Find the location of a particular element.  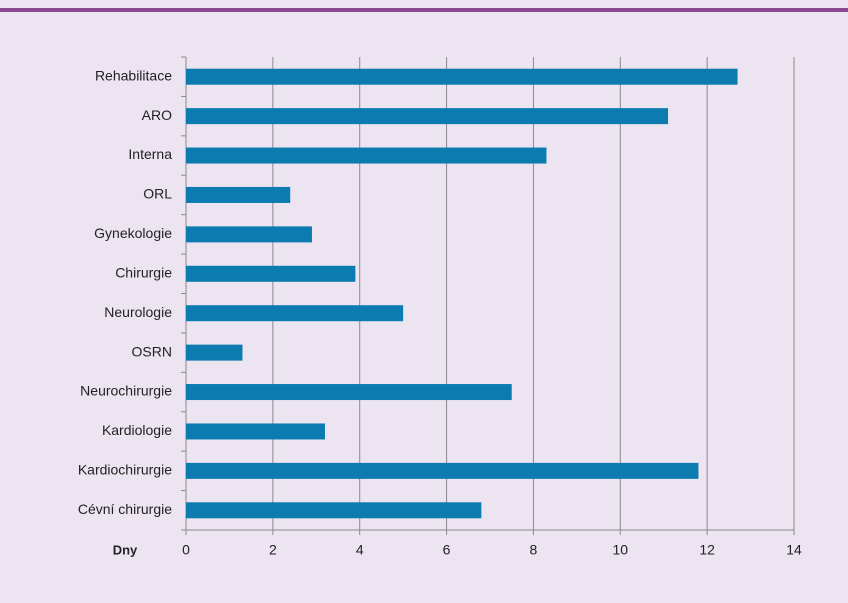

x-tick-label: 2 is located at coordinates (273, 550).